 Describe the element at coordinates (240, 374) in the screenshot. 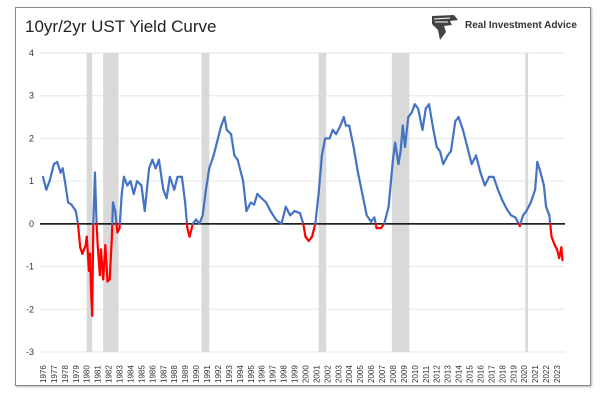

I see `x-tick-label: 1994` at that location.